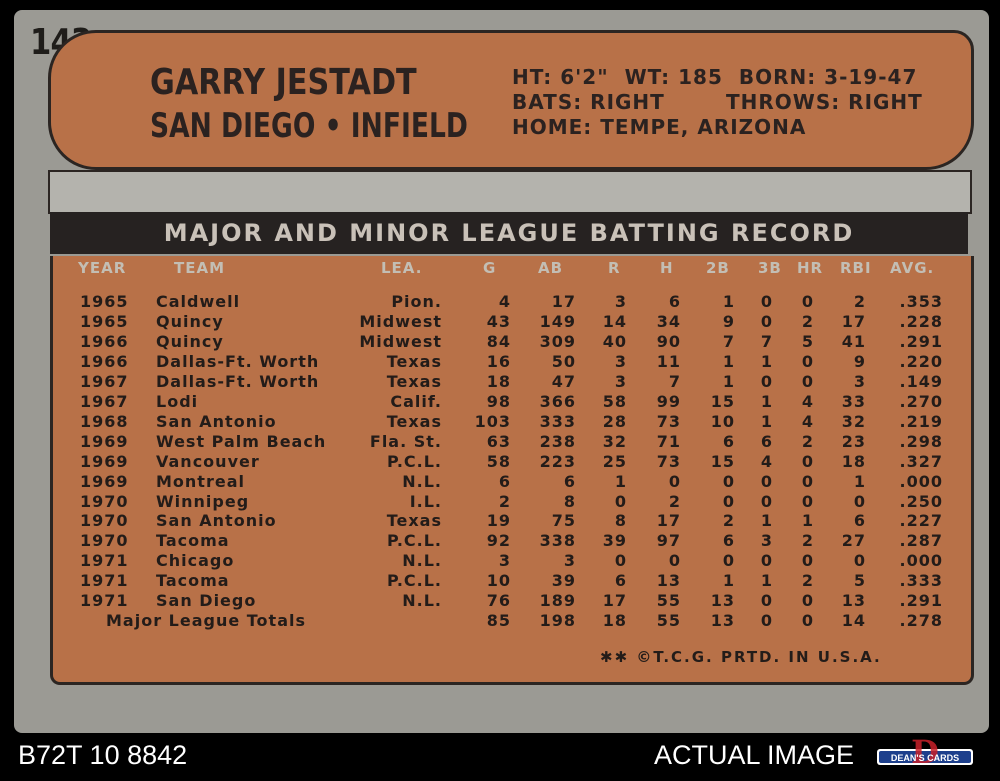 This screenshot has height=781, width=1000. I want to click on cell-runs: 3, so click(620, 361).